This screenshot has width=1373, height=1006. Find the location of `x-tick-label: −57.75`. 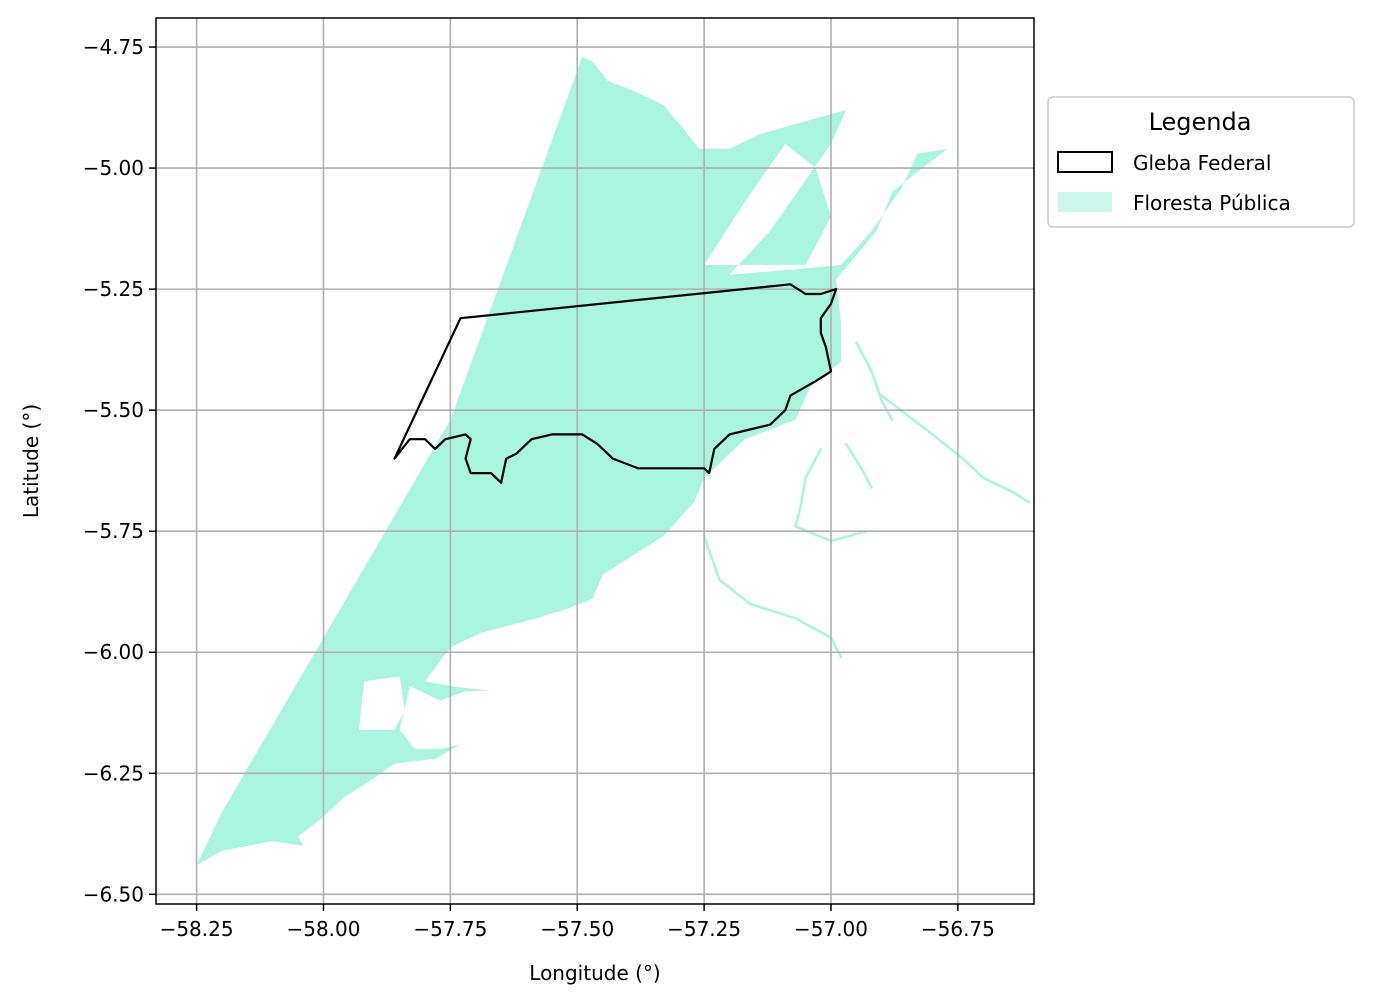

x-tick-label: −57.75 is located at coordinates (450, 929).